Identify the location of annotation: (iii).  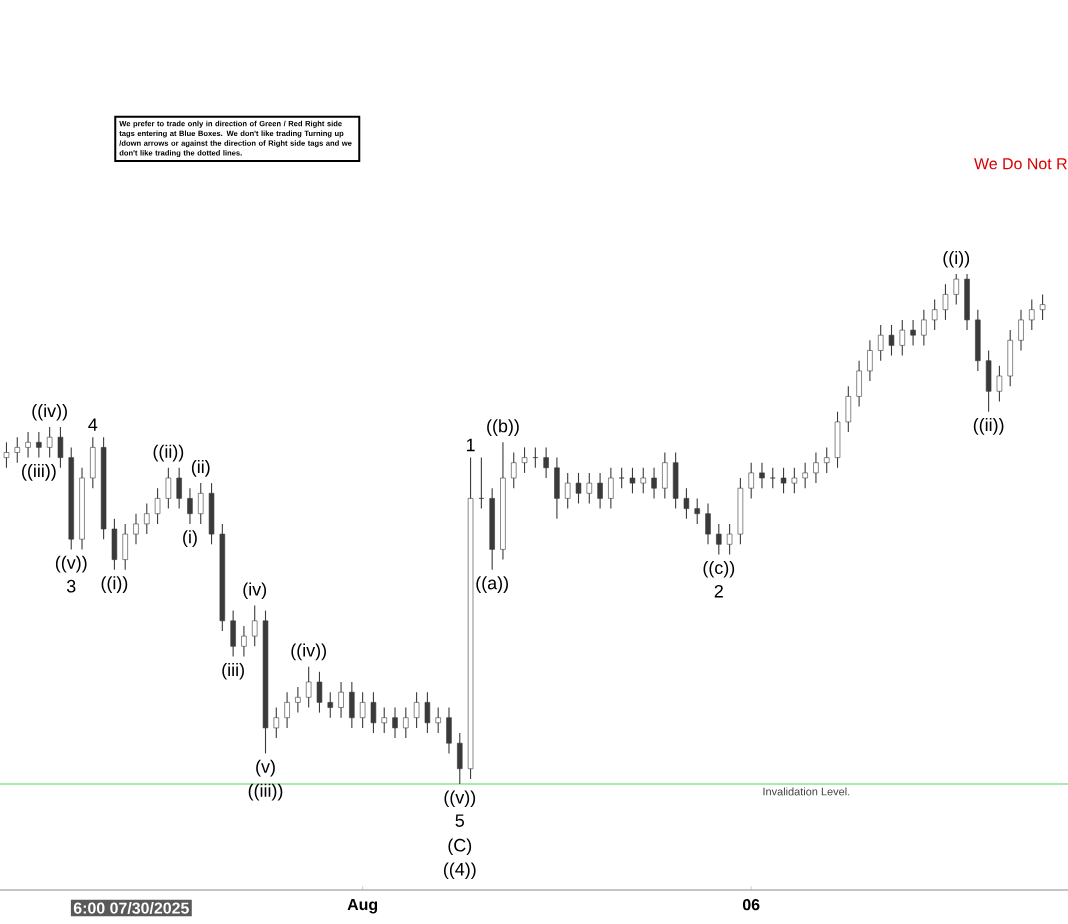
(233, 671).